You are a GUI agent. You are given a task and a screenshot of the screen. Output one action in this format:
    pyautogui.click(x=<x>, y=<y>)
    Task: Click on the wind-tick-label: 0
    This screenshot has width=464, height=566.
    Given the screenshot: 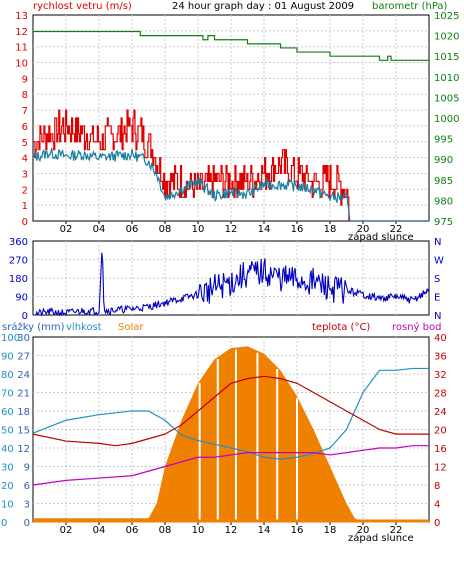 What is the action you would take?
    pyautogui.click(x=25, y=222)
    